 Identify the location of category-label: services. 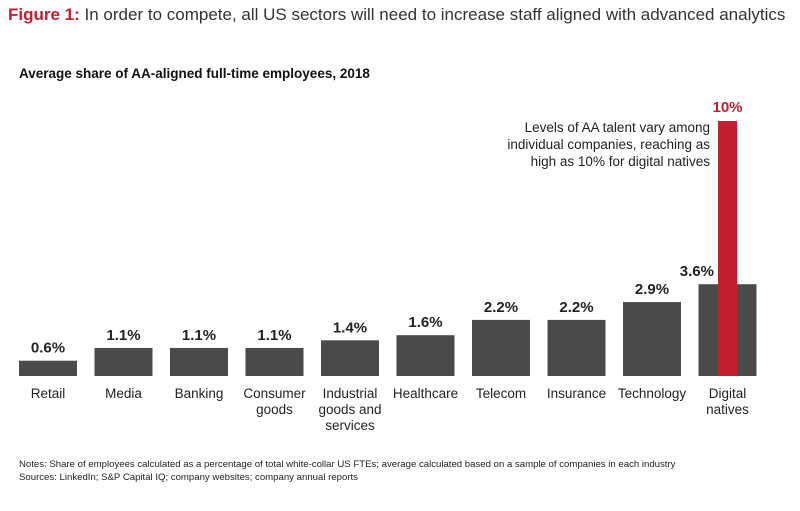
(350, 425).